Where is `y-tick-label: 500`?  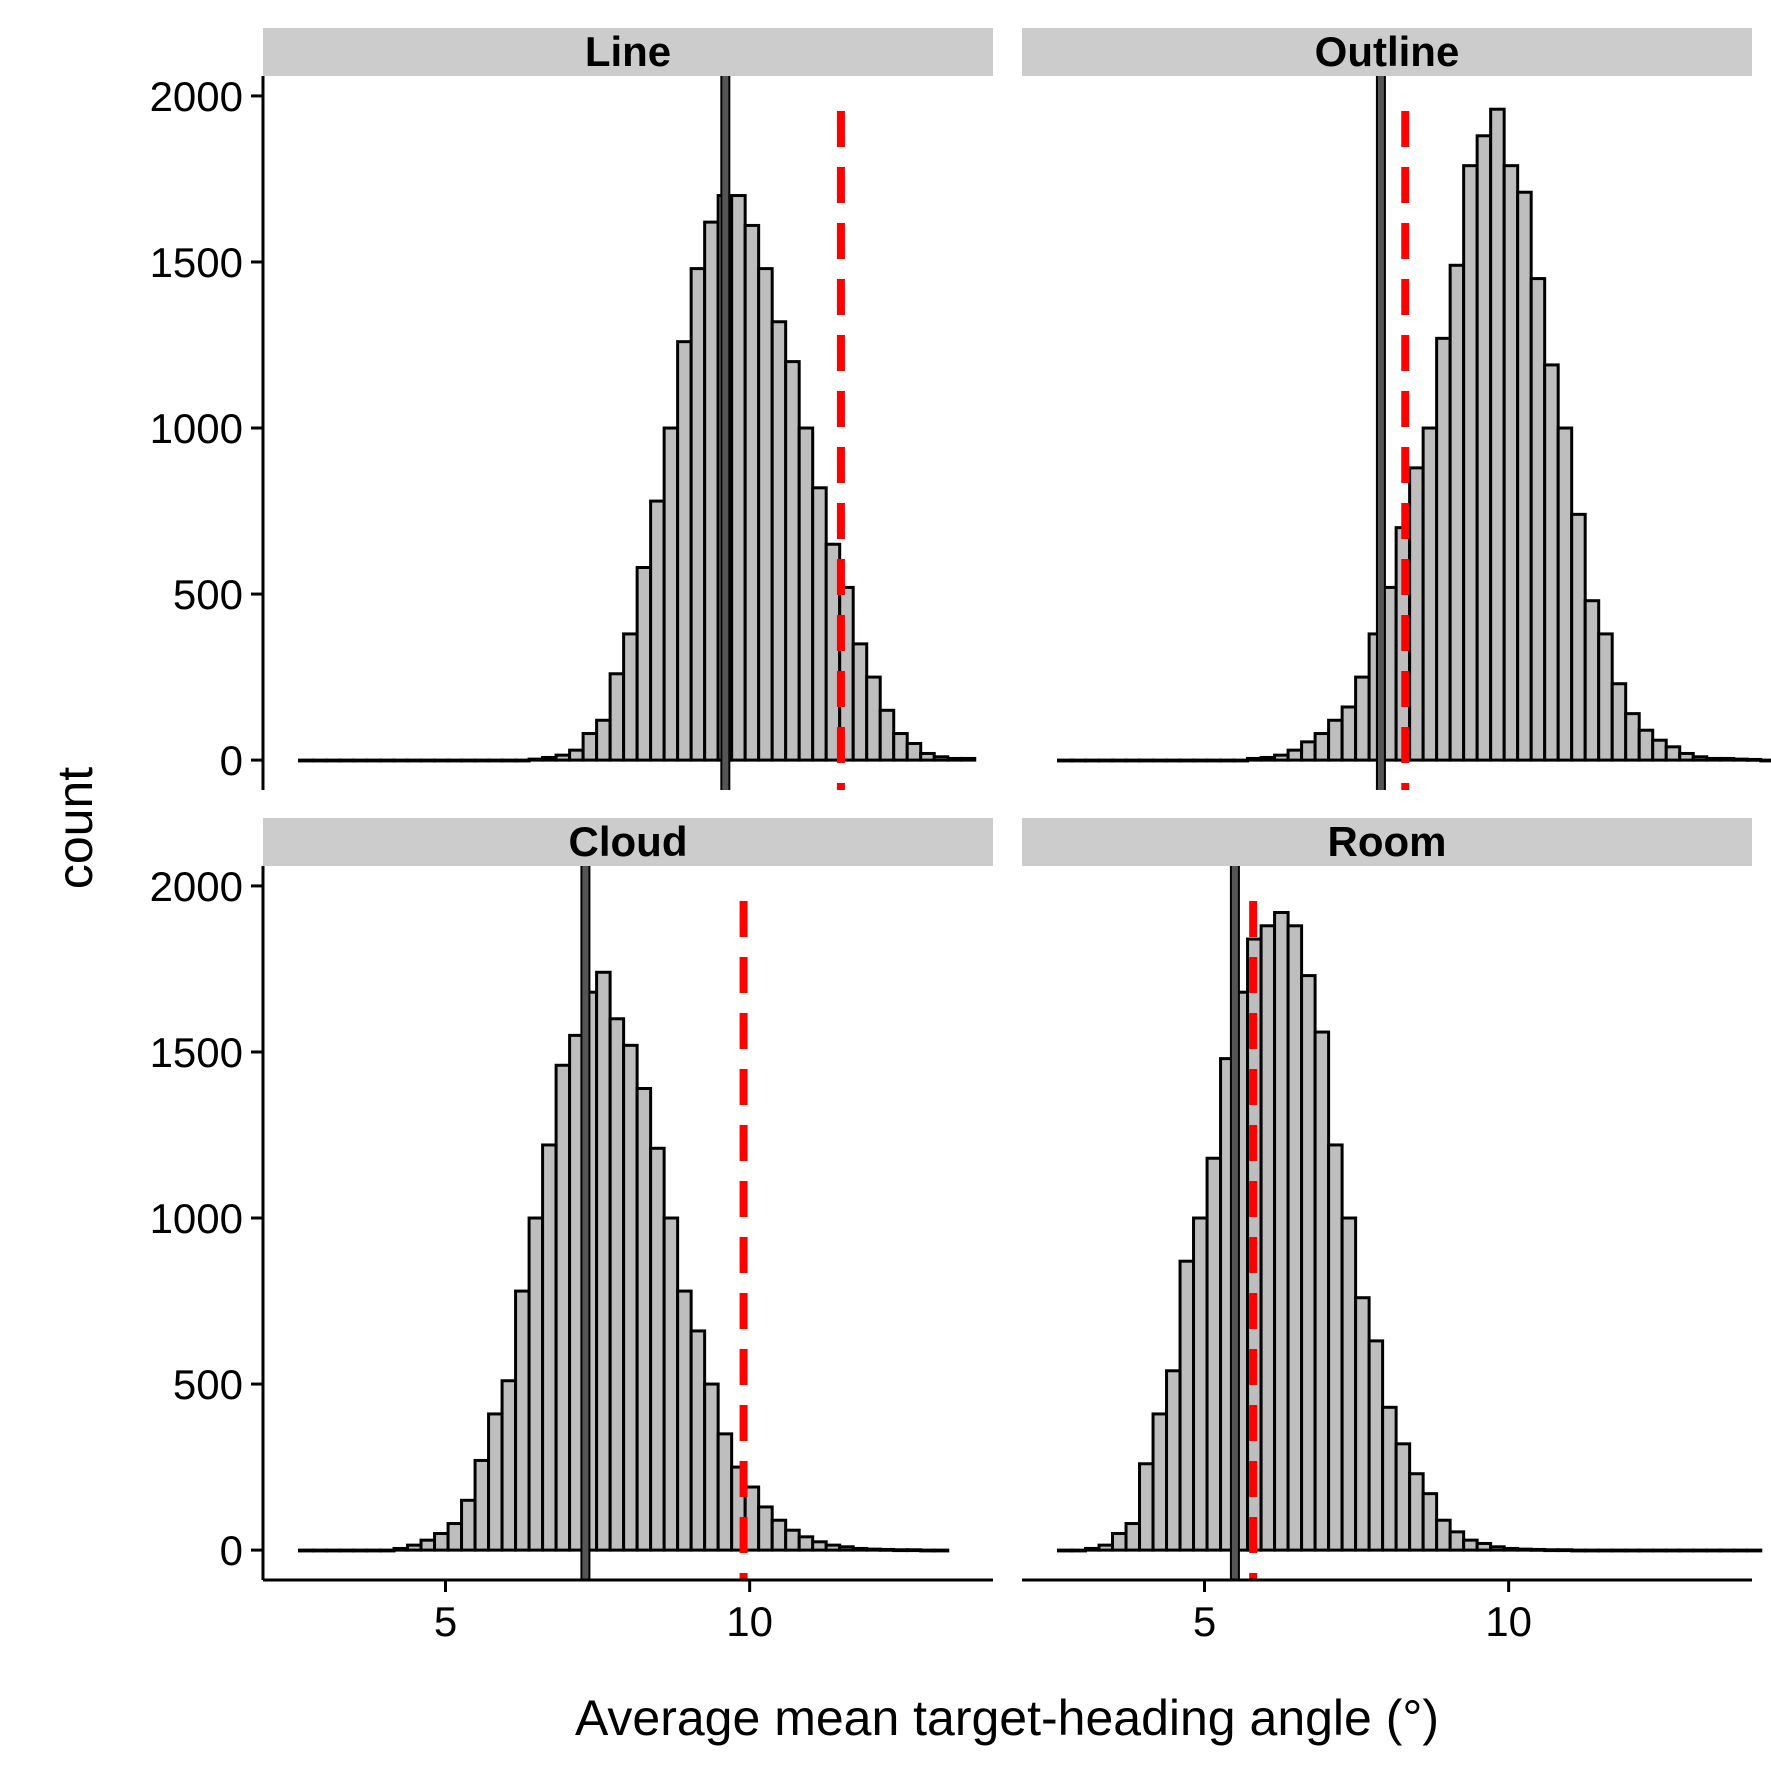 y-tick-label: 500 is located at coordinates (208, 594).